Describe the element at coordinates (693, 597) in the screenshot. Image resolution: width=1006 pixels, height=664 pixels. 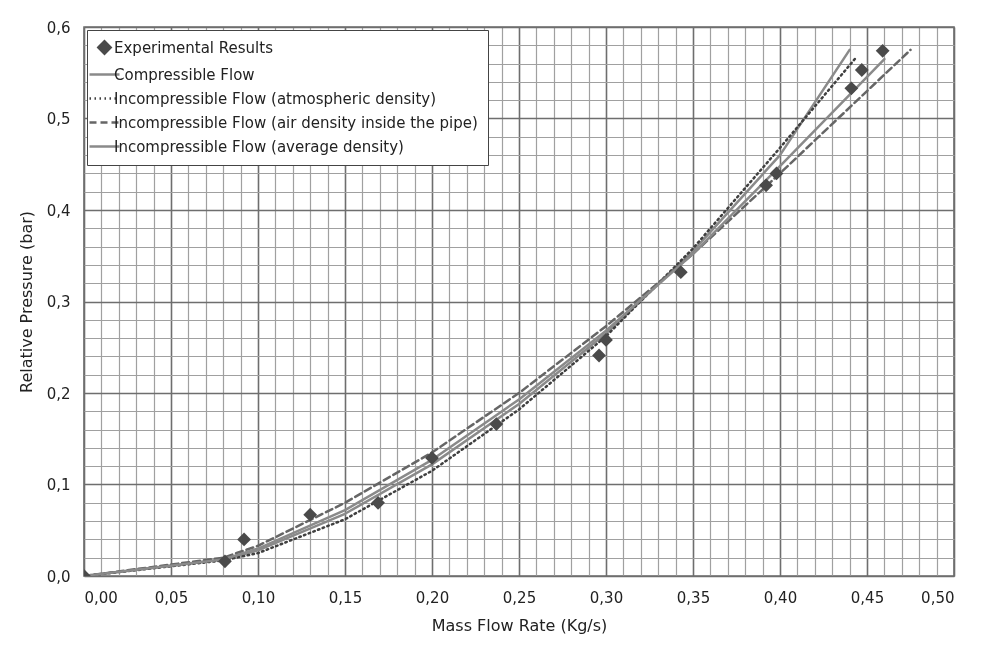
I see `x-tick-label: 0,35` at that location.